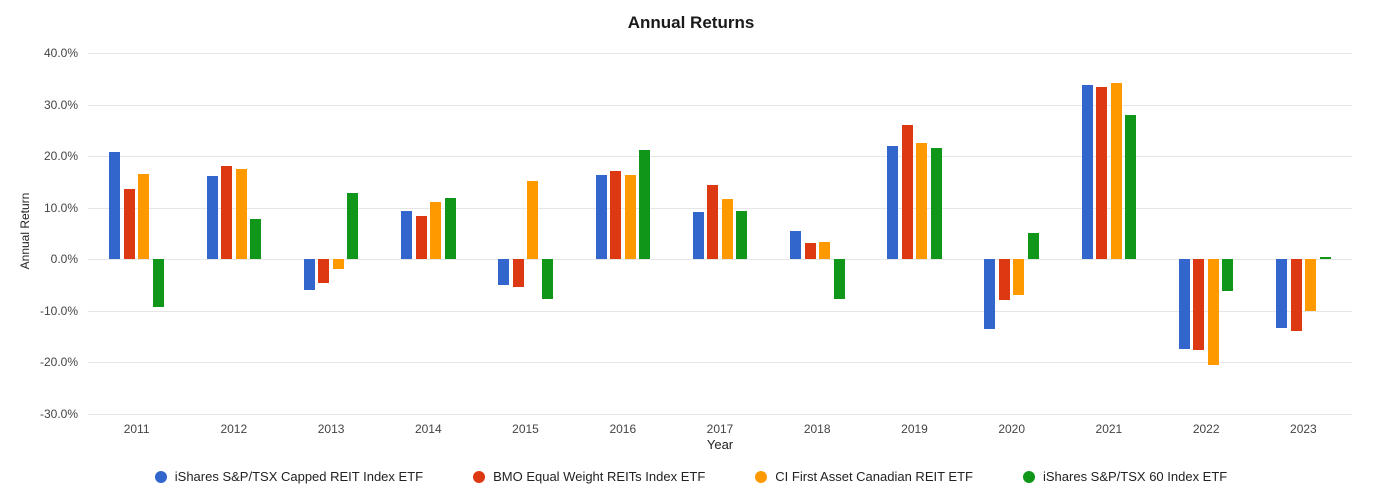 The height and width of the screenshot is (504, 1382). What do you see at coordinates (1228, 275) in the screenshot?
I see `bar-series4-2022` at bounding box center [1228, 275].